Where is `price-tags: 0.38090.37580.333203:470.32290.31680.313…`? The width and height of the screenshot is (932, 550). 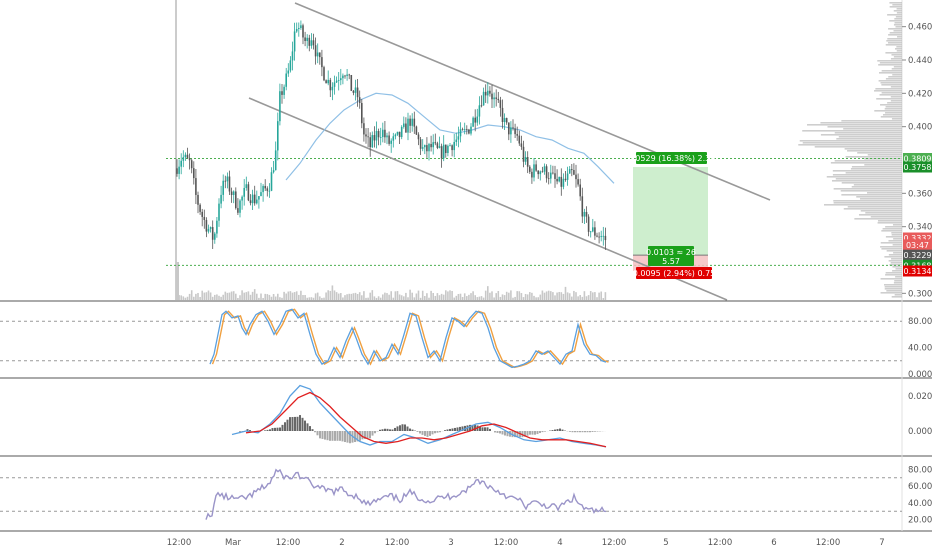
price-tags: 0.38090.37580.333203:470.32290.31680.313… is located at coordinates (917, 215).